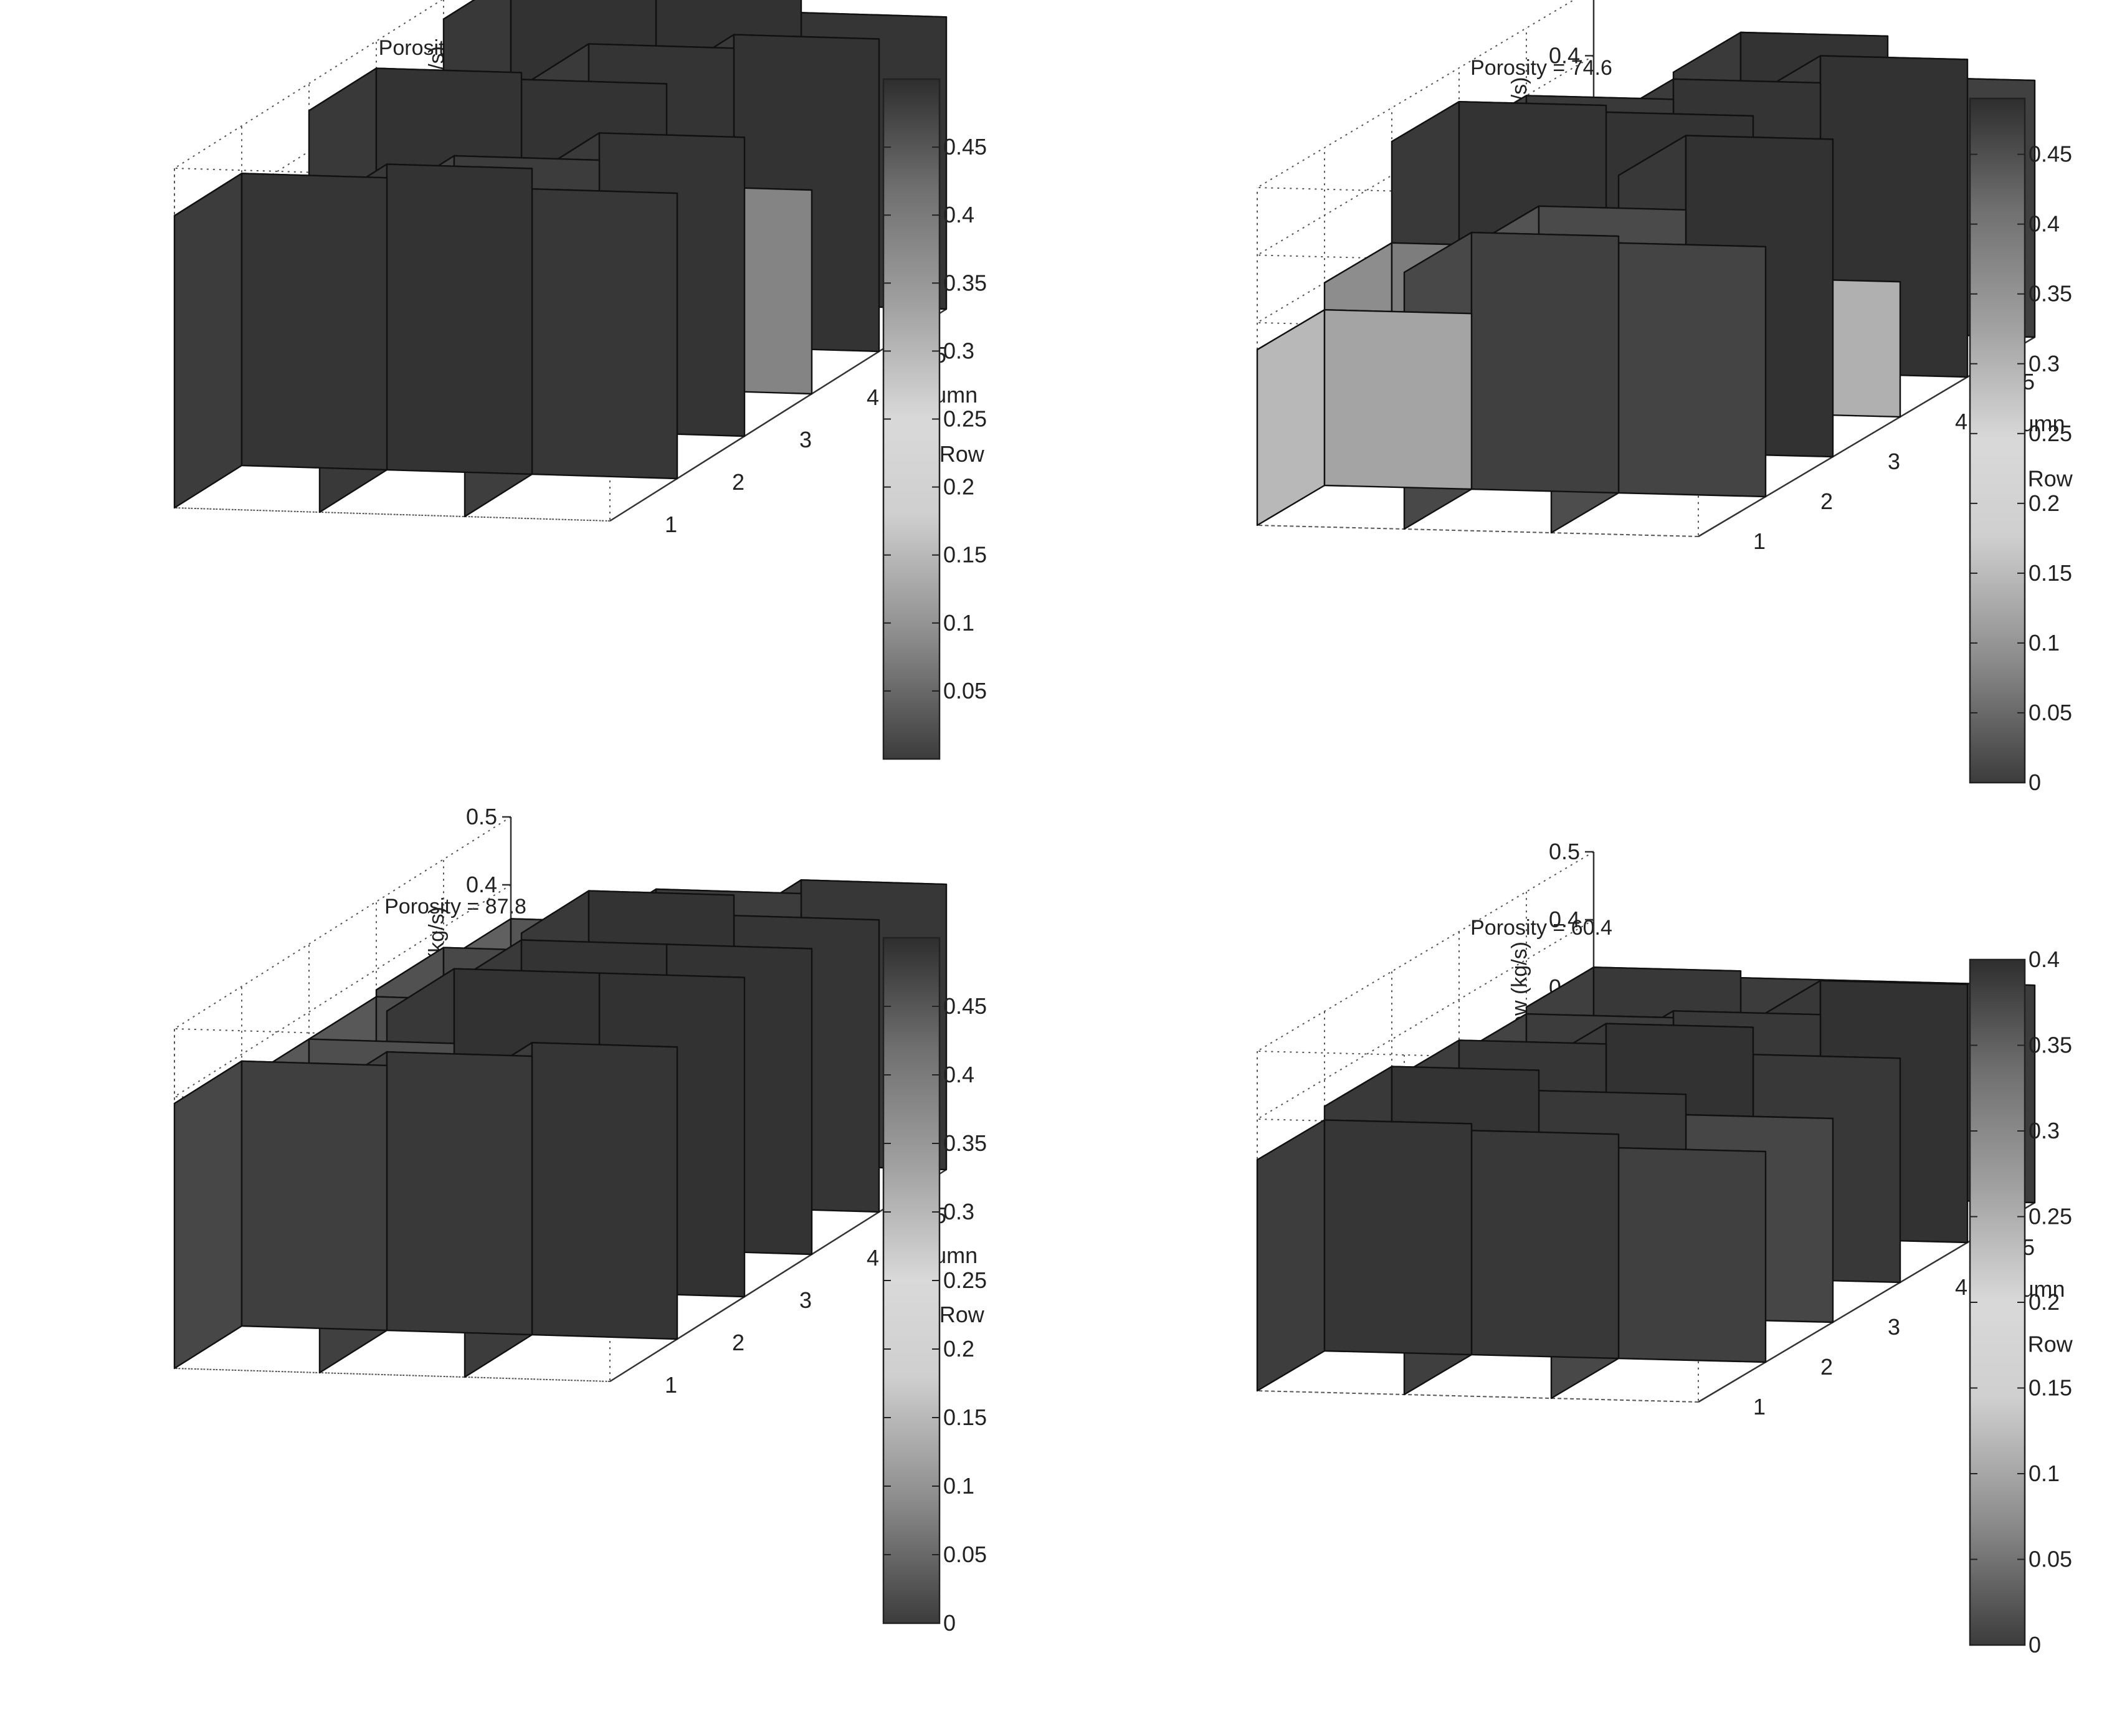 The height and width of the screenshot is (1736, 2112). I want to click on chart-title: Porosity = 87.8, so click(455, 906).